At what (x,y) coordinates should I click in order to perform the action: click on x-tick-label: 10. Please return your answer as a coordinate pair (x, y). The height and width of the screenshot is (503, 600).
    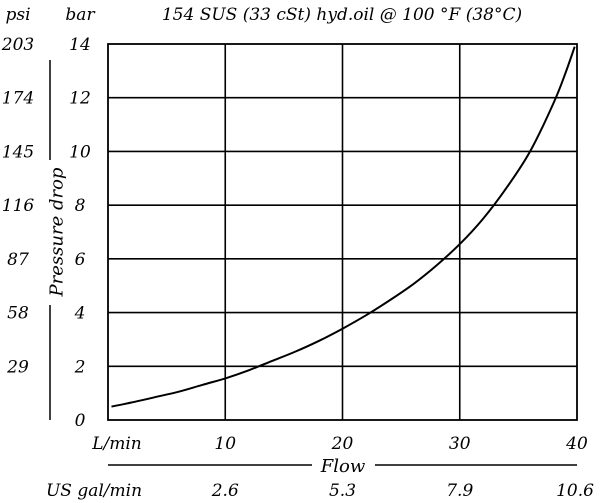
    Looking at the image, I should click on (225, 444).